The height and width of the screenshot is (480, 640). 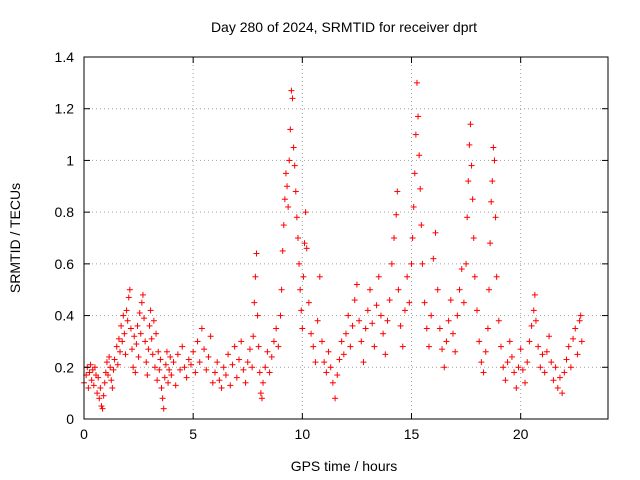 I want to click on x-tick-label: 20, so click(x=521, y=434).